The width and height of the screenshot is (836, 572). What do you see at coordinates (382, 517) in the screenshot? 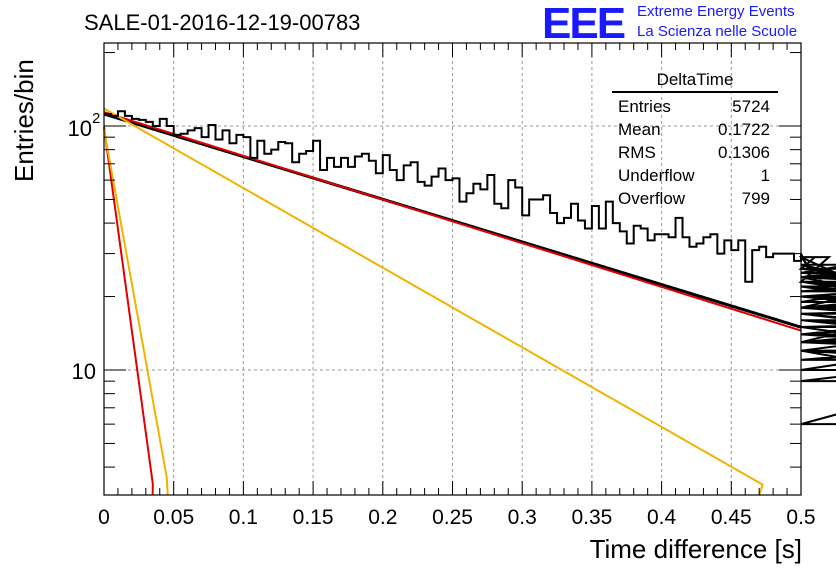
I see `x-tick-label: 0.2` at bounding box center [382, 517].